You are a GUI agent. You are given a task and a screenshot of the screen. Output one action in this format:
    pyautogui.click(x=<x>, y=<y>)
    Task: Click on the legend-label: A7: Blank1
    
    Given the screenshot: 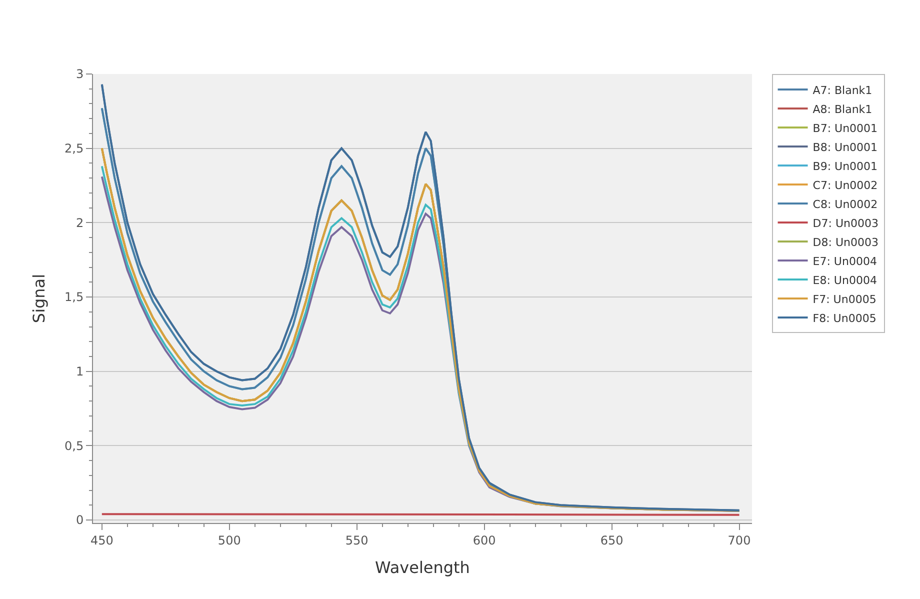 What is the action you would take?
    pyautogui.click(x=842, y=90)
    